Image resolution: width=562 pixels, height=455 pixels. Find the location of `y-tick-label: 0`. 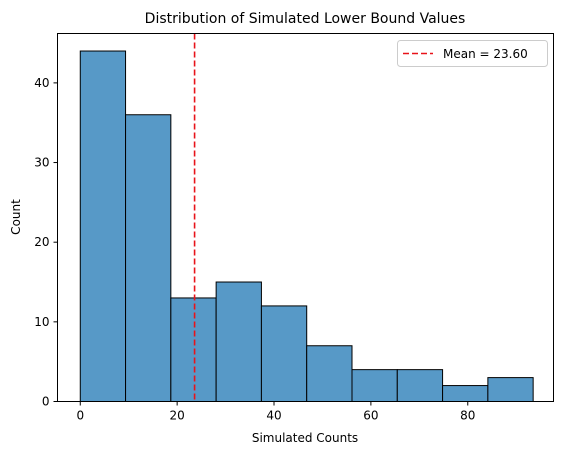

y-tick-label: 0 is located at coordinates (46, 402).